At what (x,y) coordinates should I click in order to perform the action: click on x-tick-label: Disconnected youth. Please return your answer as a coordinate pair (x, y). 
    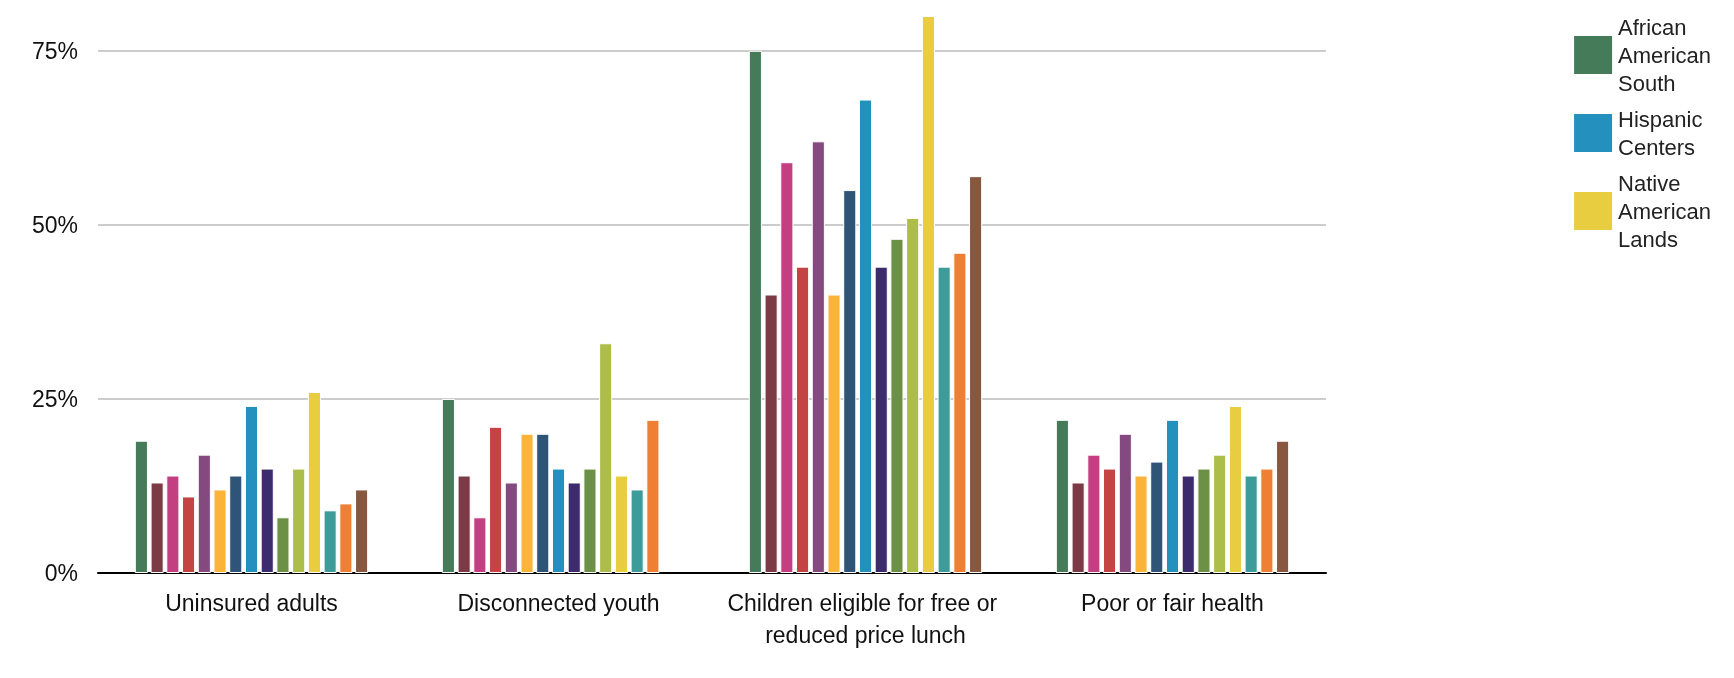
    Looking at the image, I should click on (558, 603).